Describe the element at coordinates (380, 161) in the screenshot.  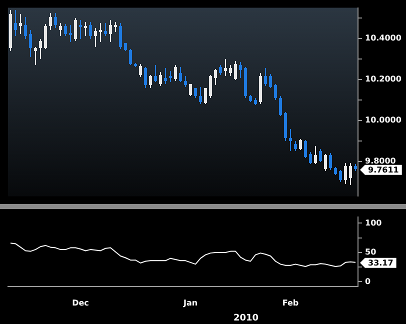
I see `y-tick-label: 9.8000` at that location.